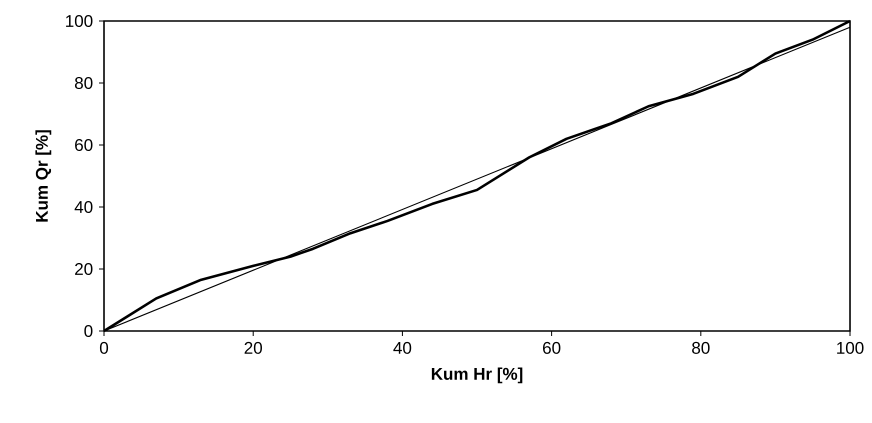 The image size is (872, 423). Describe the element at coordinates (701, 348) in the screenshot. I see `x-tick-label: 80` at that location.